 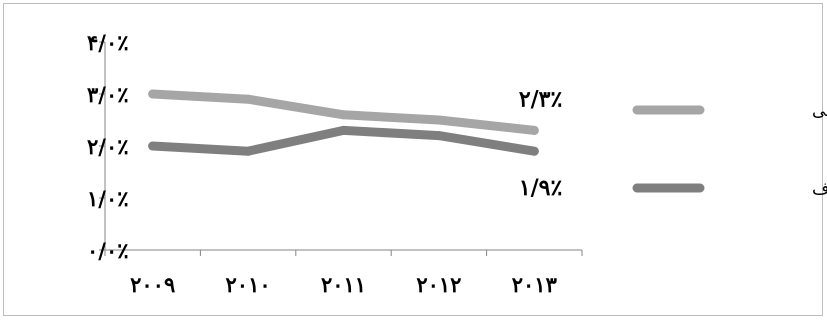 What do you see at coordinates (108, 250) in the screenshot?
I see `y-tick-label: ۰/۰٪` at bounding box center [108, 250].